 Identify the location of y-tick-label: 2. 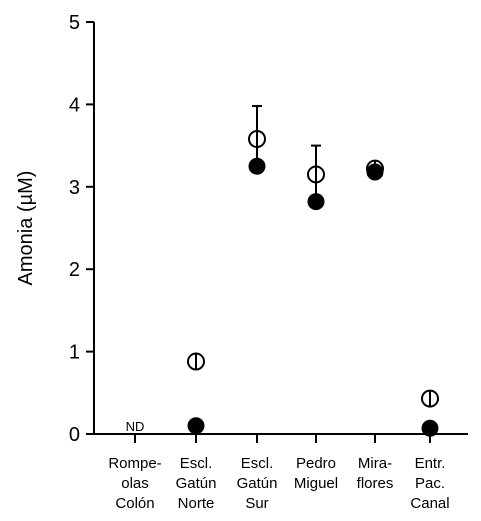
(74, 270).